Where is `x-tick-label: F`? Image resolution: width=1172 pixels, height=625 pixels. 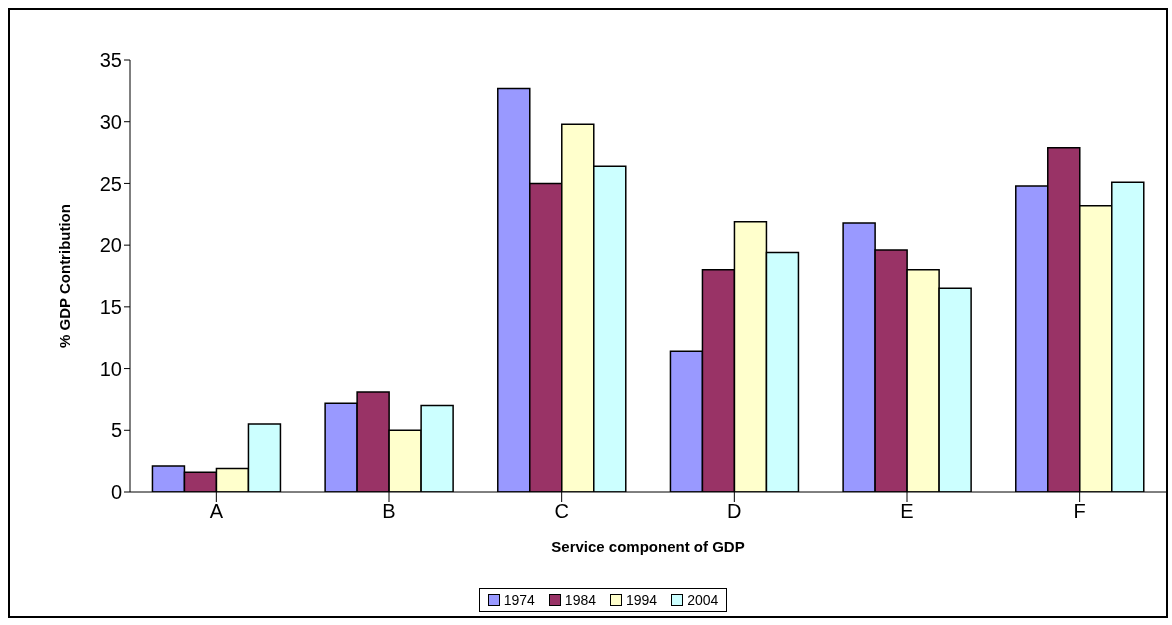
x-tick-label: F is located at coordinates (1079, 511).